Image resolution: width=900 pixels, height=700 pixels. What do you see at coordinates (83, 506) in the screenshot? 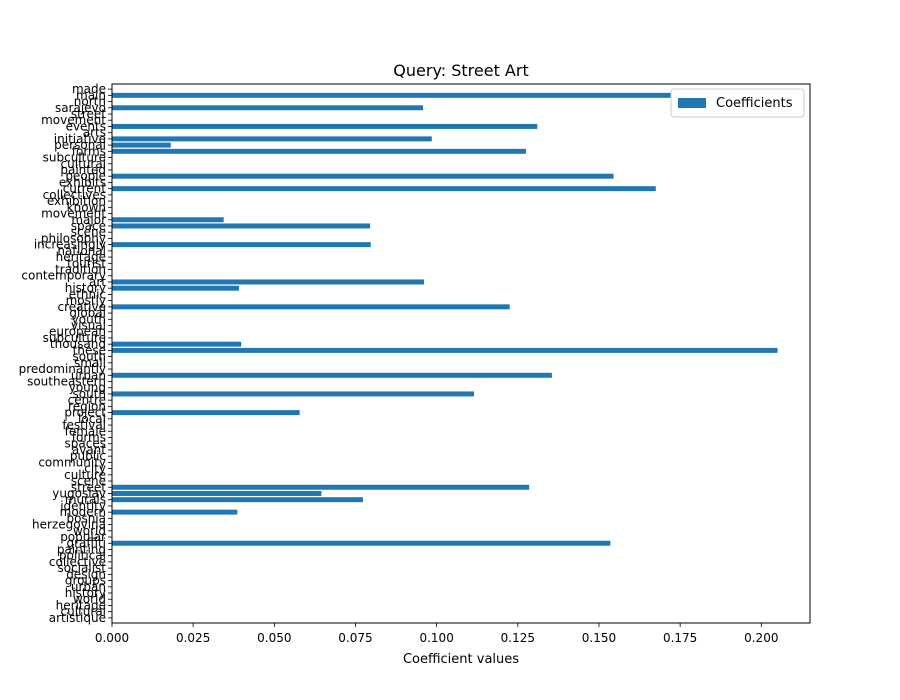
I see `y-tick-label: identity` at bounding box center [83, 506].